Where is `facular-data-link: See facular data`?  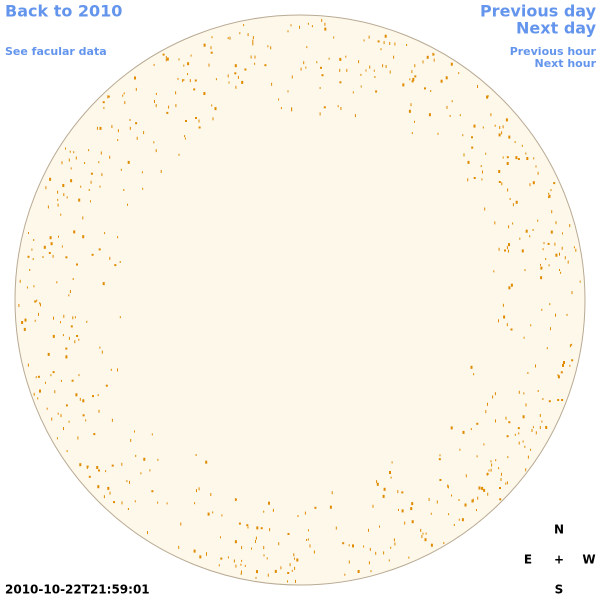
facular-data-link: See facular data is located at coordinates (56, 51).